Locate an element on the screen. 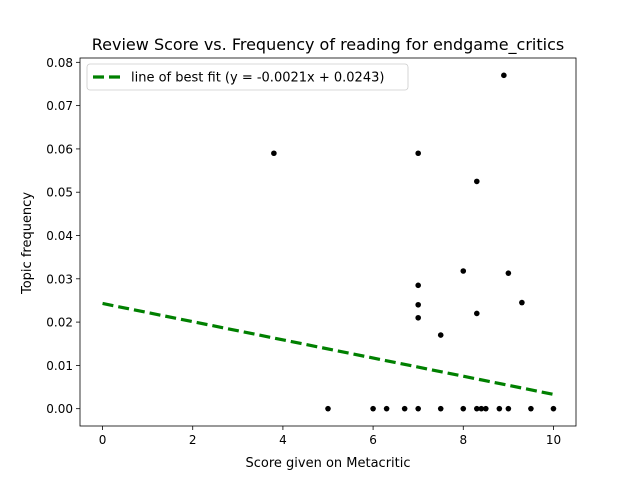  x-tick-label: 2 is located at coordinates (193, 440).